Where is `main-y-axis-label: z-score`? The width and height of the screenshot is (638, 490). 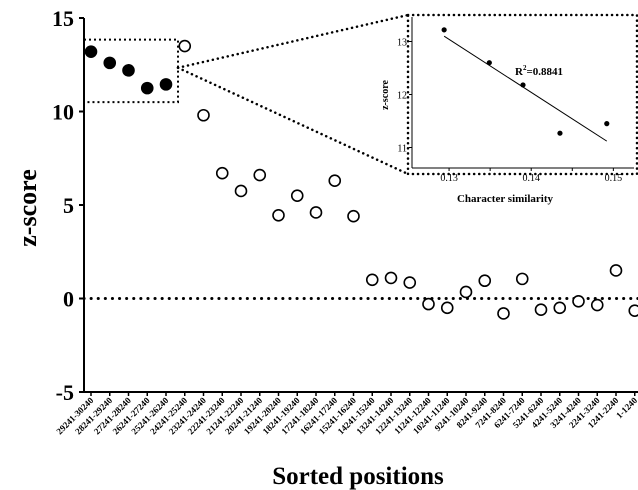 main-y-axis-label: z-score is located at coordinates (27, 207).